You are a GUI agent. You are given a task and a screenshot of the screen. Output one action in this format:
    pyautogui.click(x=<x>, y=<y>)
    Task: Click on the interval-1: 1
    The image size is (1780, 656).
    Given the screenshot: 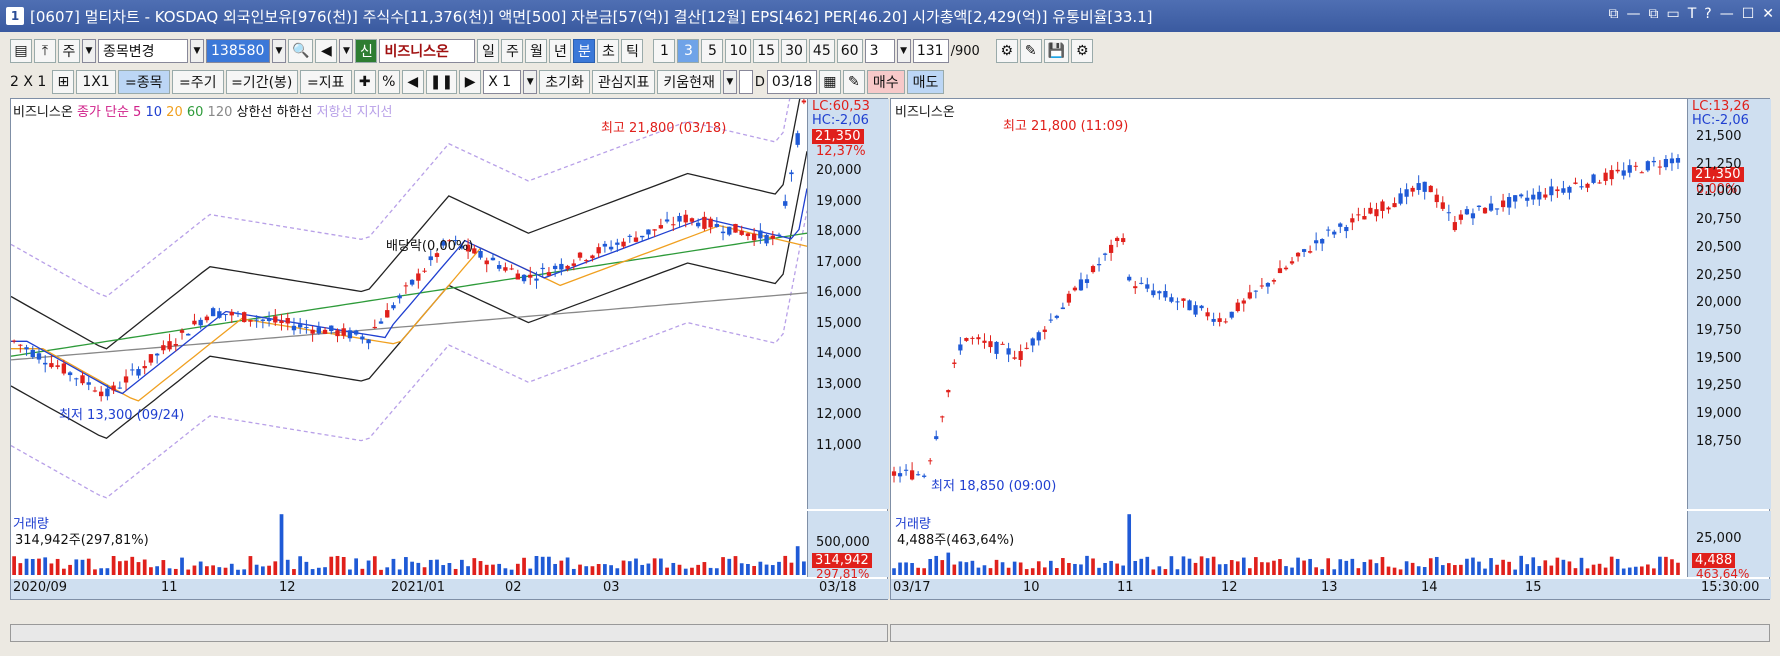 What is the action you would take?
    pyautogui.click(x=664, y=51)
    